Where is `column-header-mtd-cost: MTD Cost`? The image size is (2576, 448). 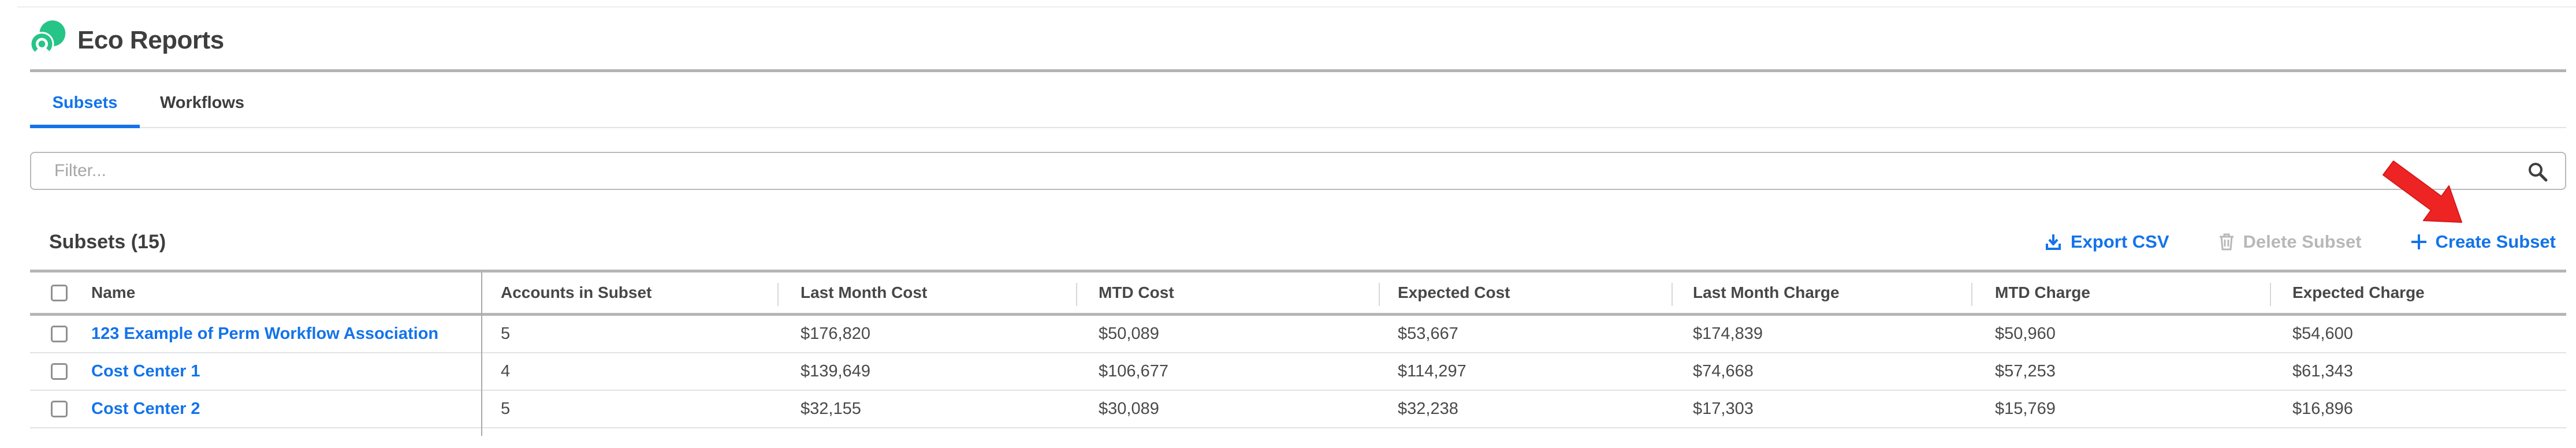
column-header-mtd-cost: MTD Cost is located at coordinates (1137, 292).